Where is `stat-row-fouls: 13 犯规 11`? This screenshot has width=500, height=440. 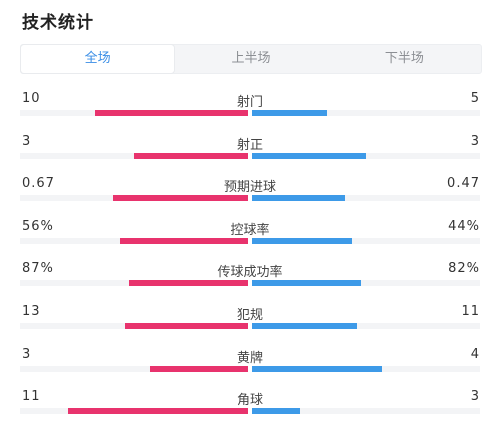
stat-row-fouls: 13 犯规 11 is located at coordinates (250, 324).